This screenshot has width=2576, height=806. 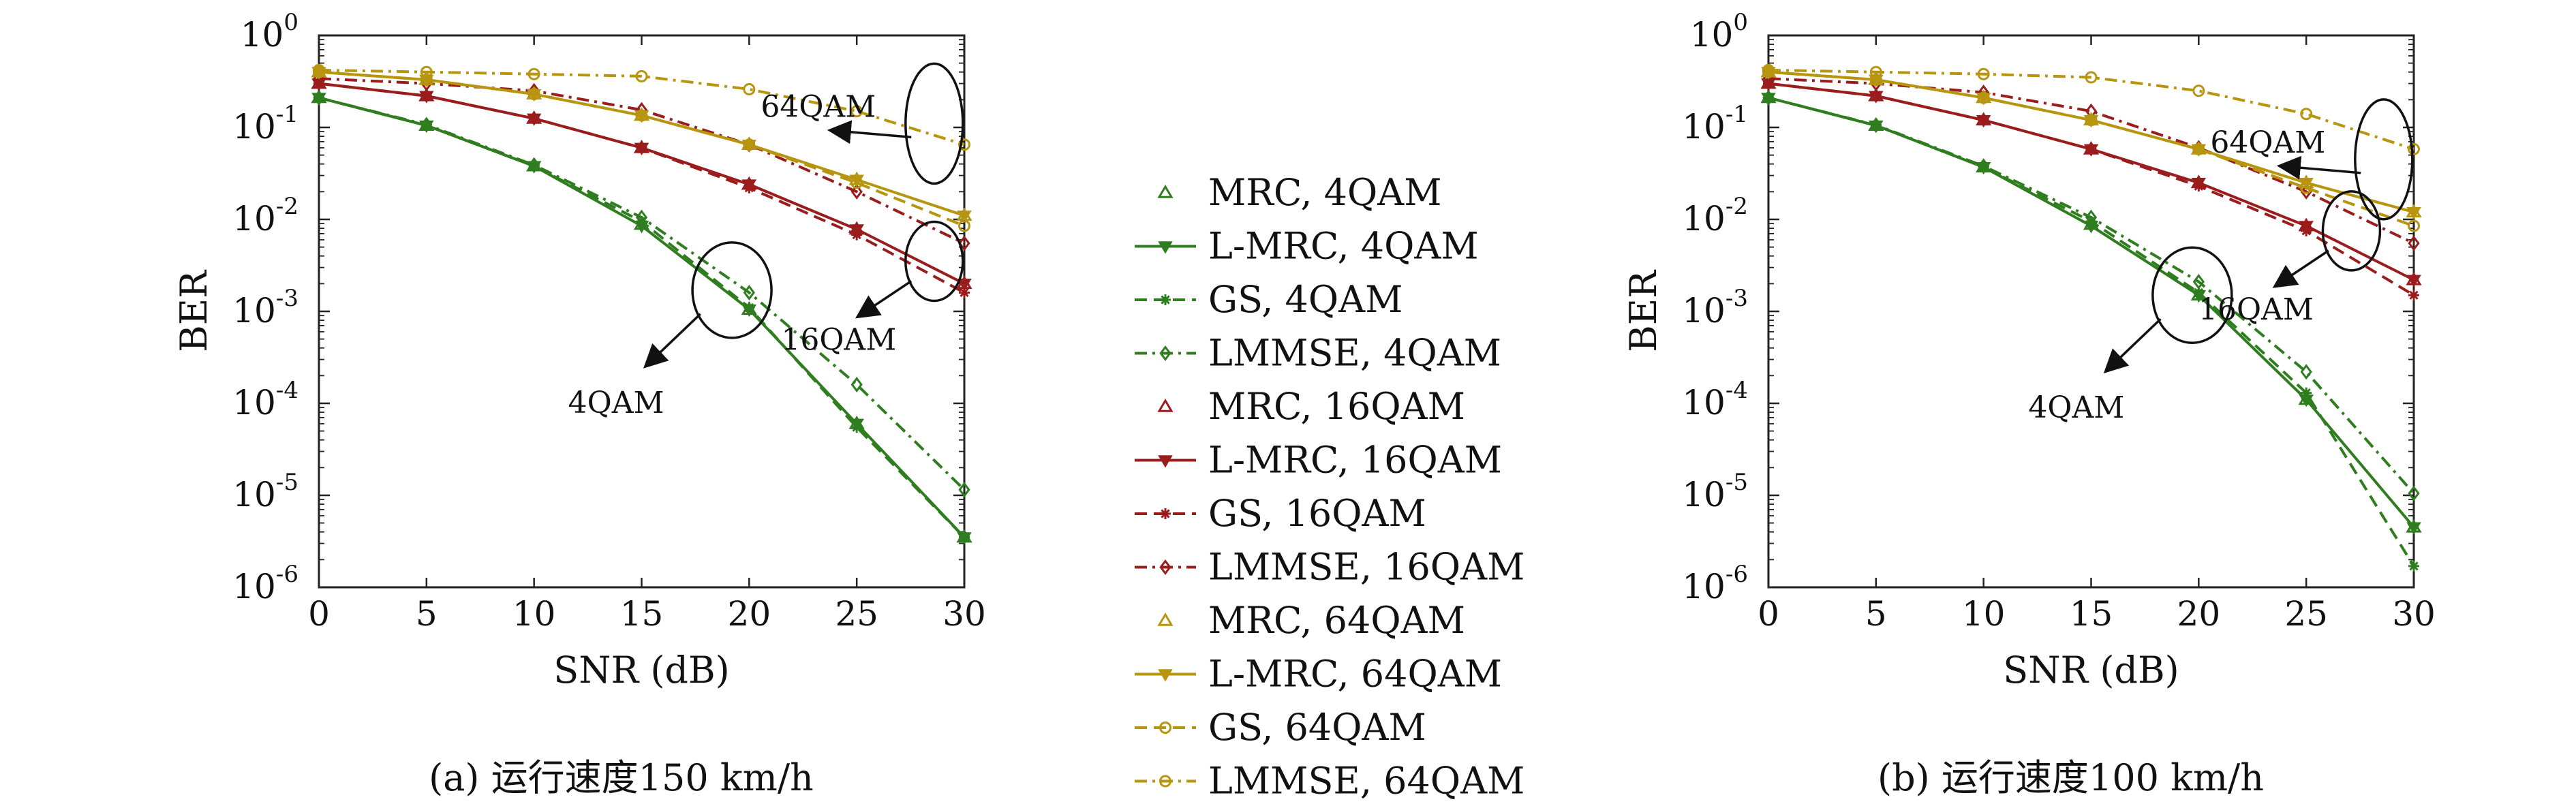 What do you see at coordinates (1307, 247) in the screenshot?
I see `legend-item: L-MRC, 4QAM` at bounding box center [1307, 247].